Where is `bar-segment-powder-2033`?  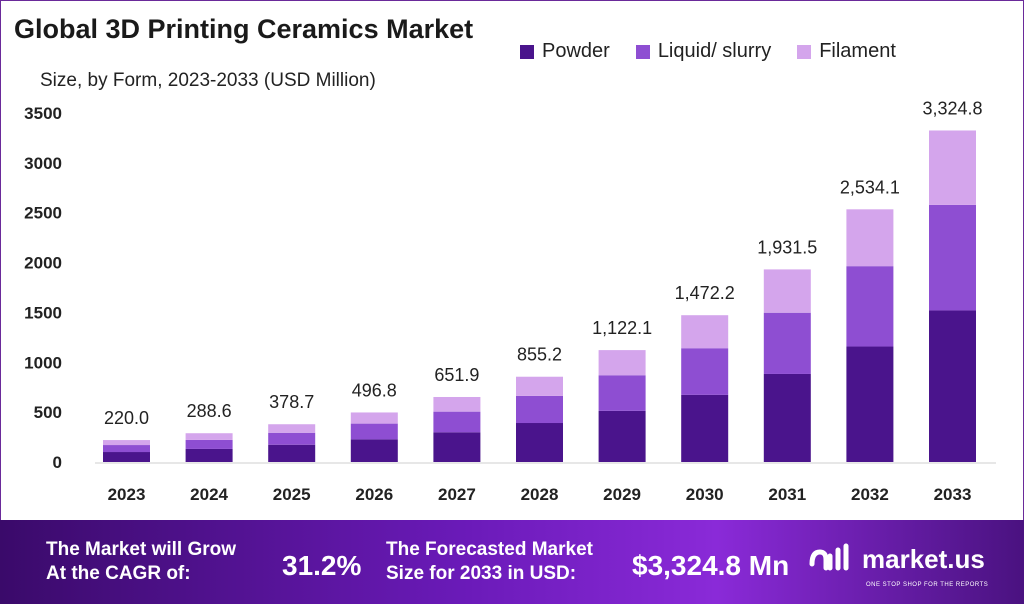 bar-segment-powder-2033 is located at coordinates (952, 386).